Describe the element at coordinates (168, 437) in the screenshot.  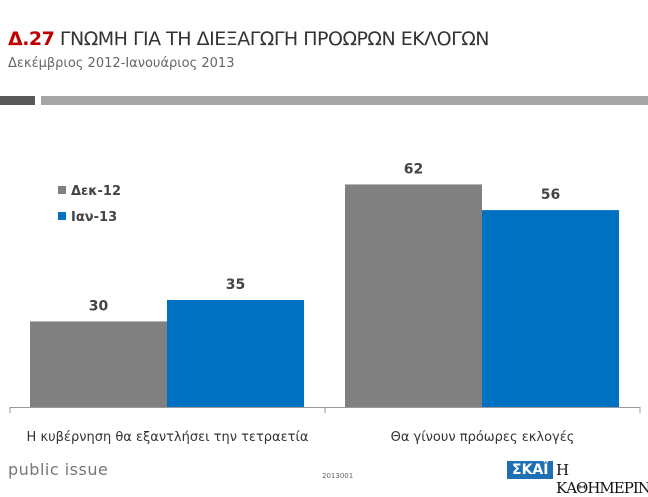
I see `category-label: Η κυβέρνηση θα εξαντλήσει την τετραετία` at that location.